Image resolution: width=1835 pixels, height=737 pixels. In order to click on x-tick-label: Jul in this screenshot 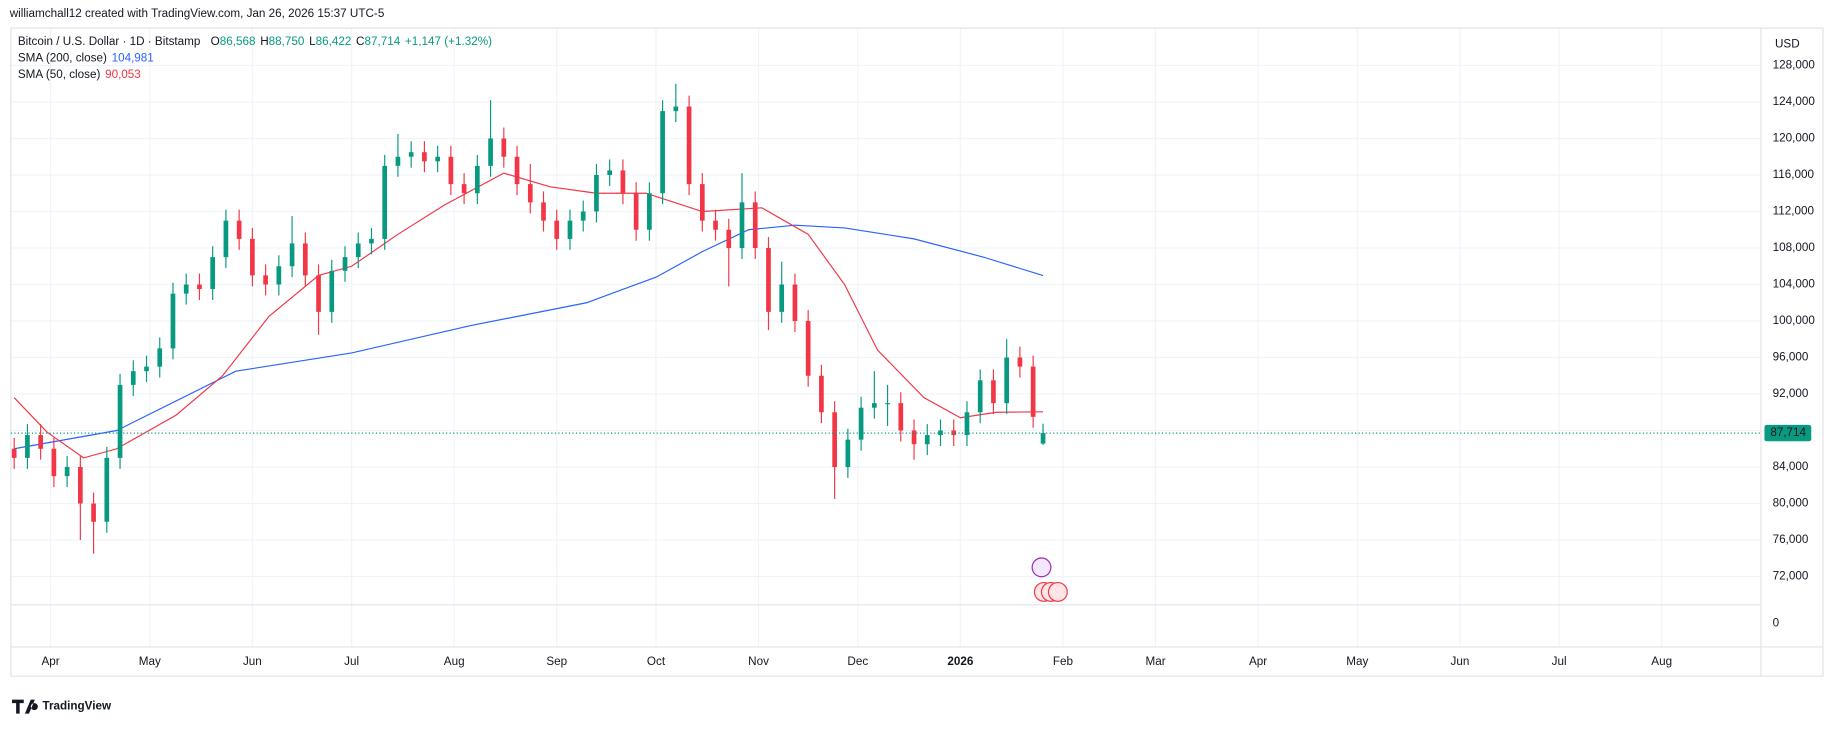, I will do `click(1559, 661)`.